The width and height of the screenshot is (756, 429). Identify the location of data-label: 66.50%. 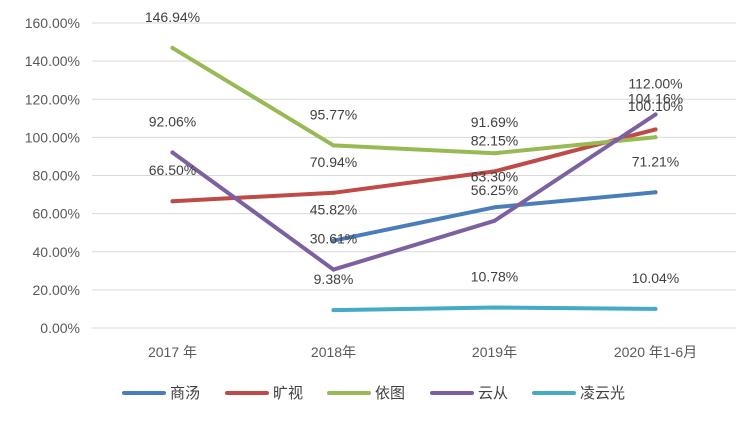
(172, 170).